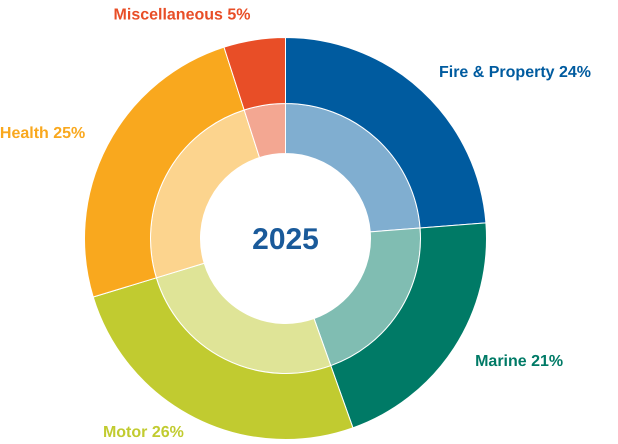 This screenshot has width=618, height=444. What do you see at coordinates (515, 73) in the screenshot?
I see `category-label: Fire & Property 24%` at bounding box center [515, 73].